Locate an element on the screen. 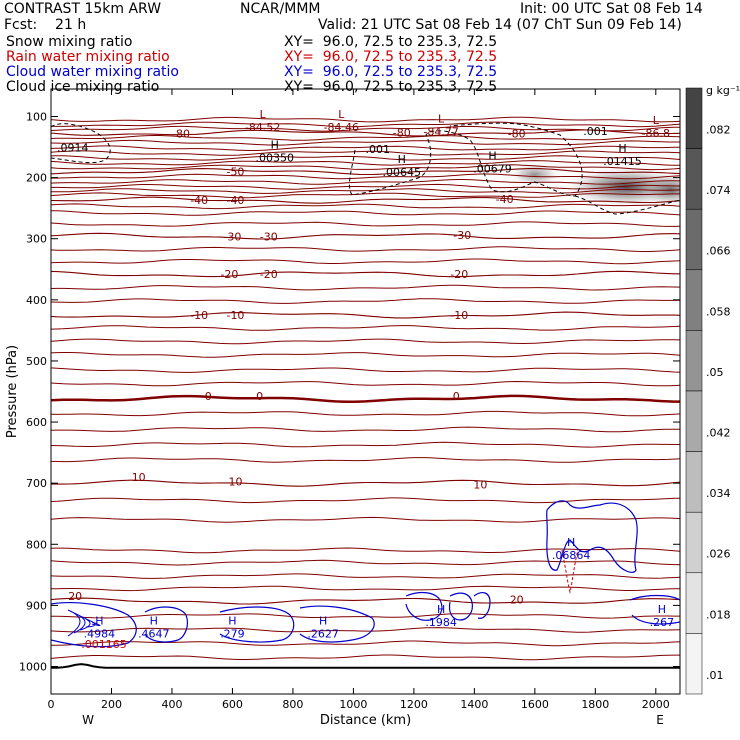 This screenshot has height=740, width=740. field-cloud-water: Cloud water mixing ratio is located at coordinates (92, 72).